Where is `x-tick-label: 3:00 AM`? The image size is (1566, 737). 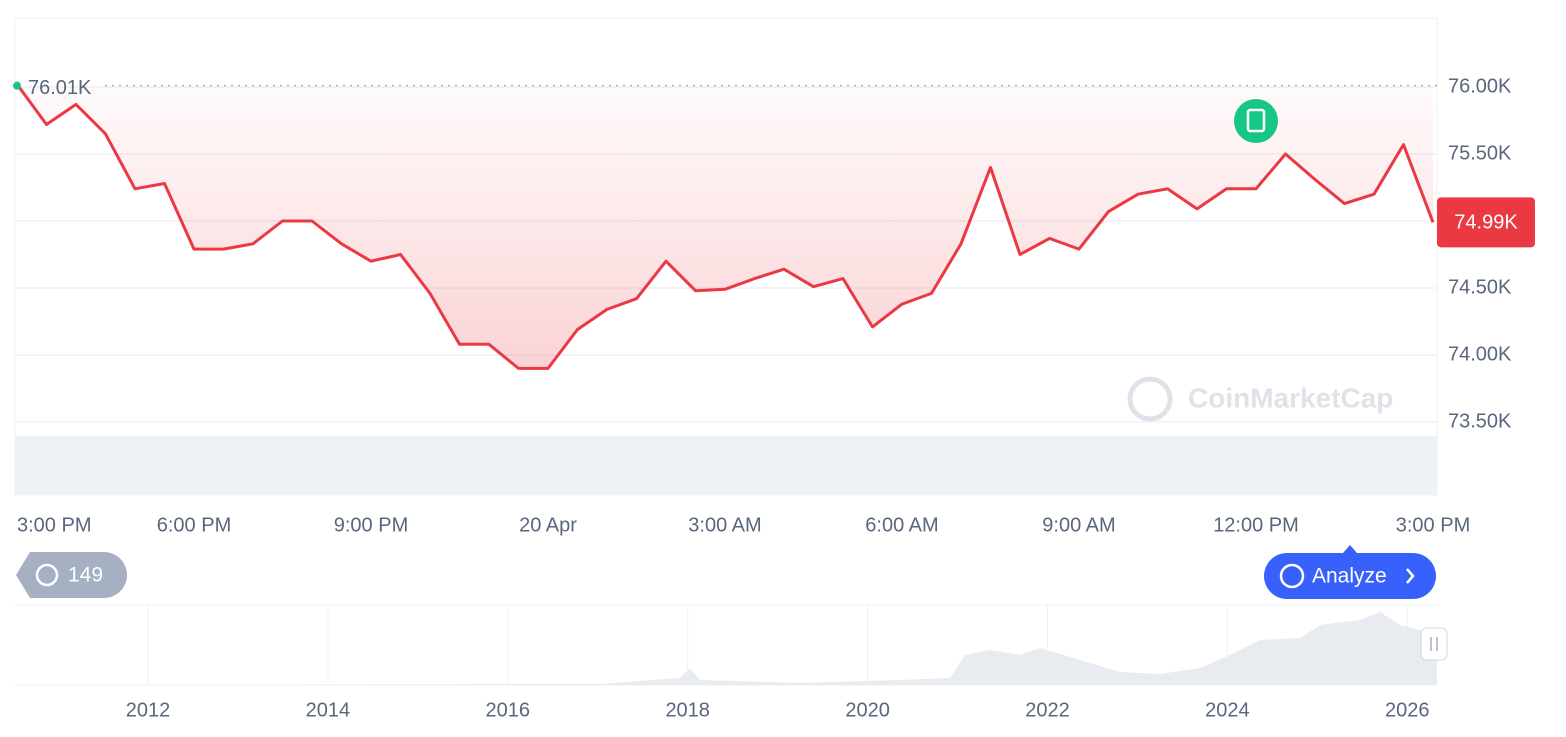
x-tick-label: 3:00 AM is located at coordinates (724, 525).